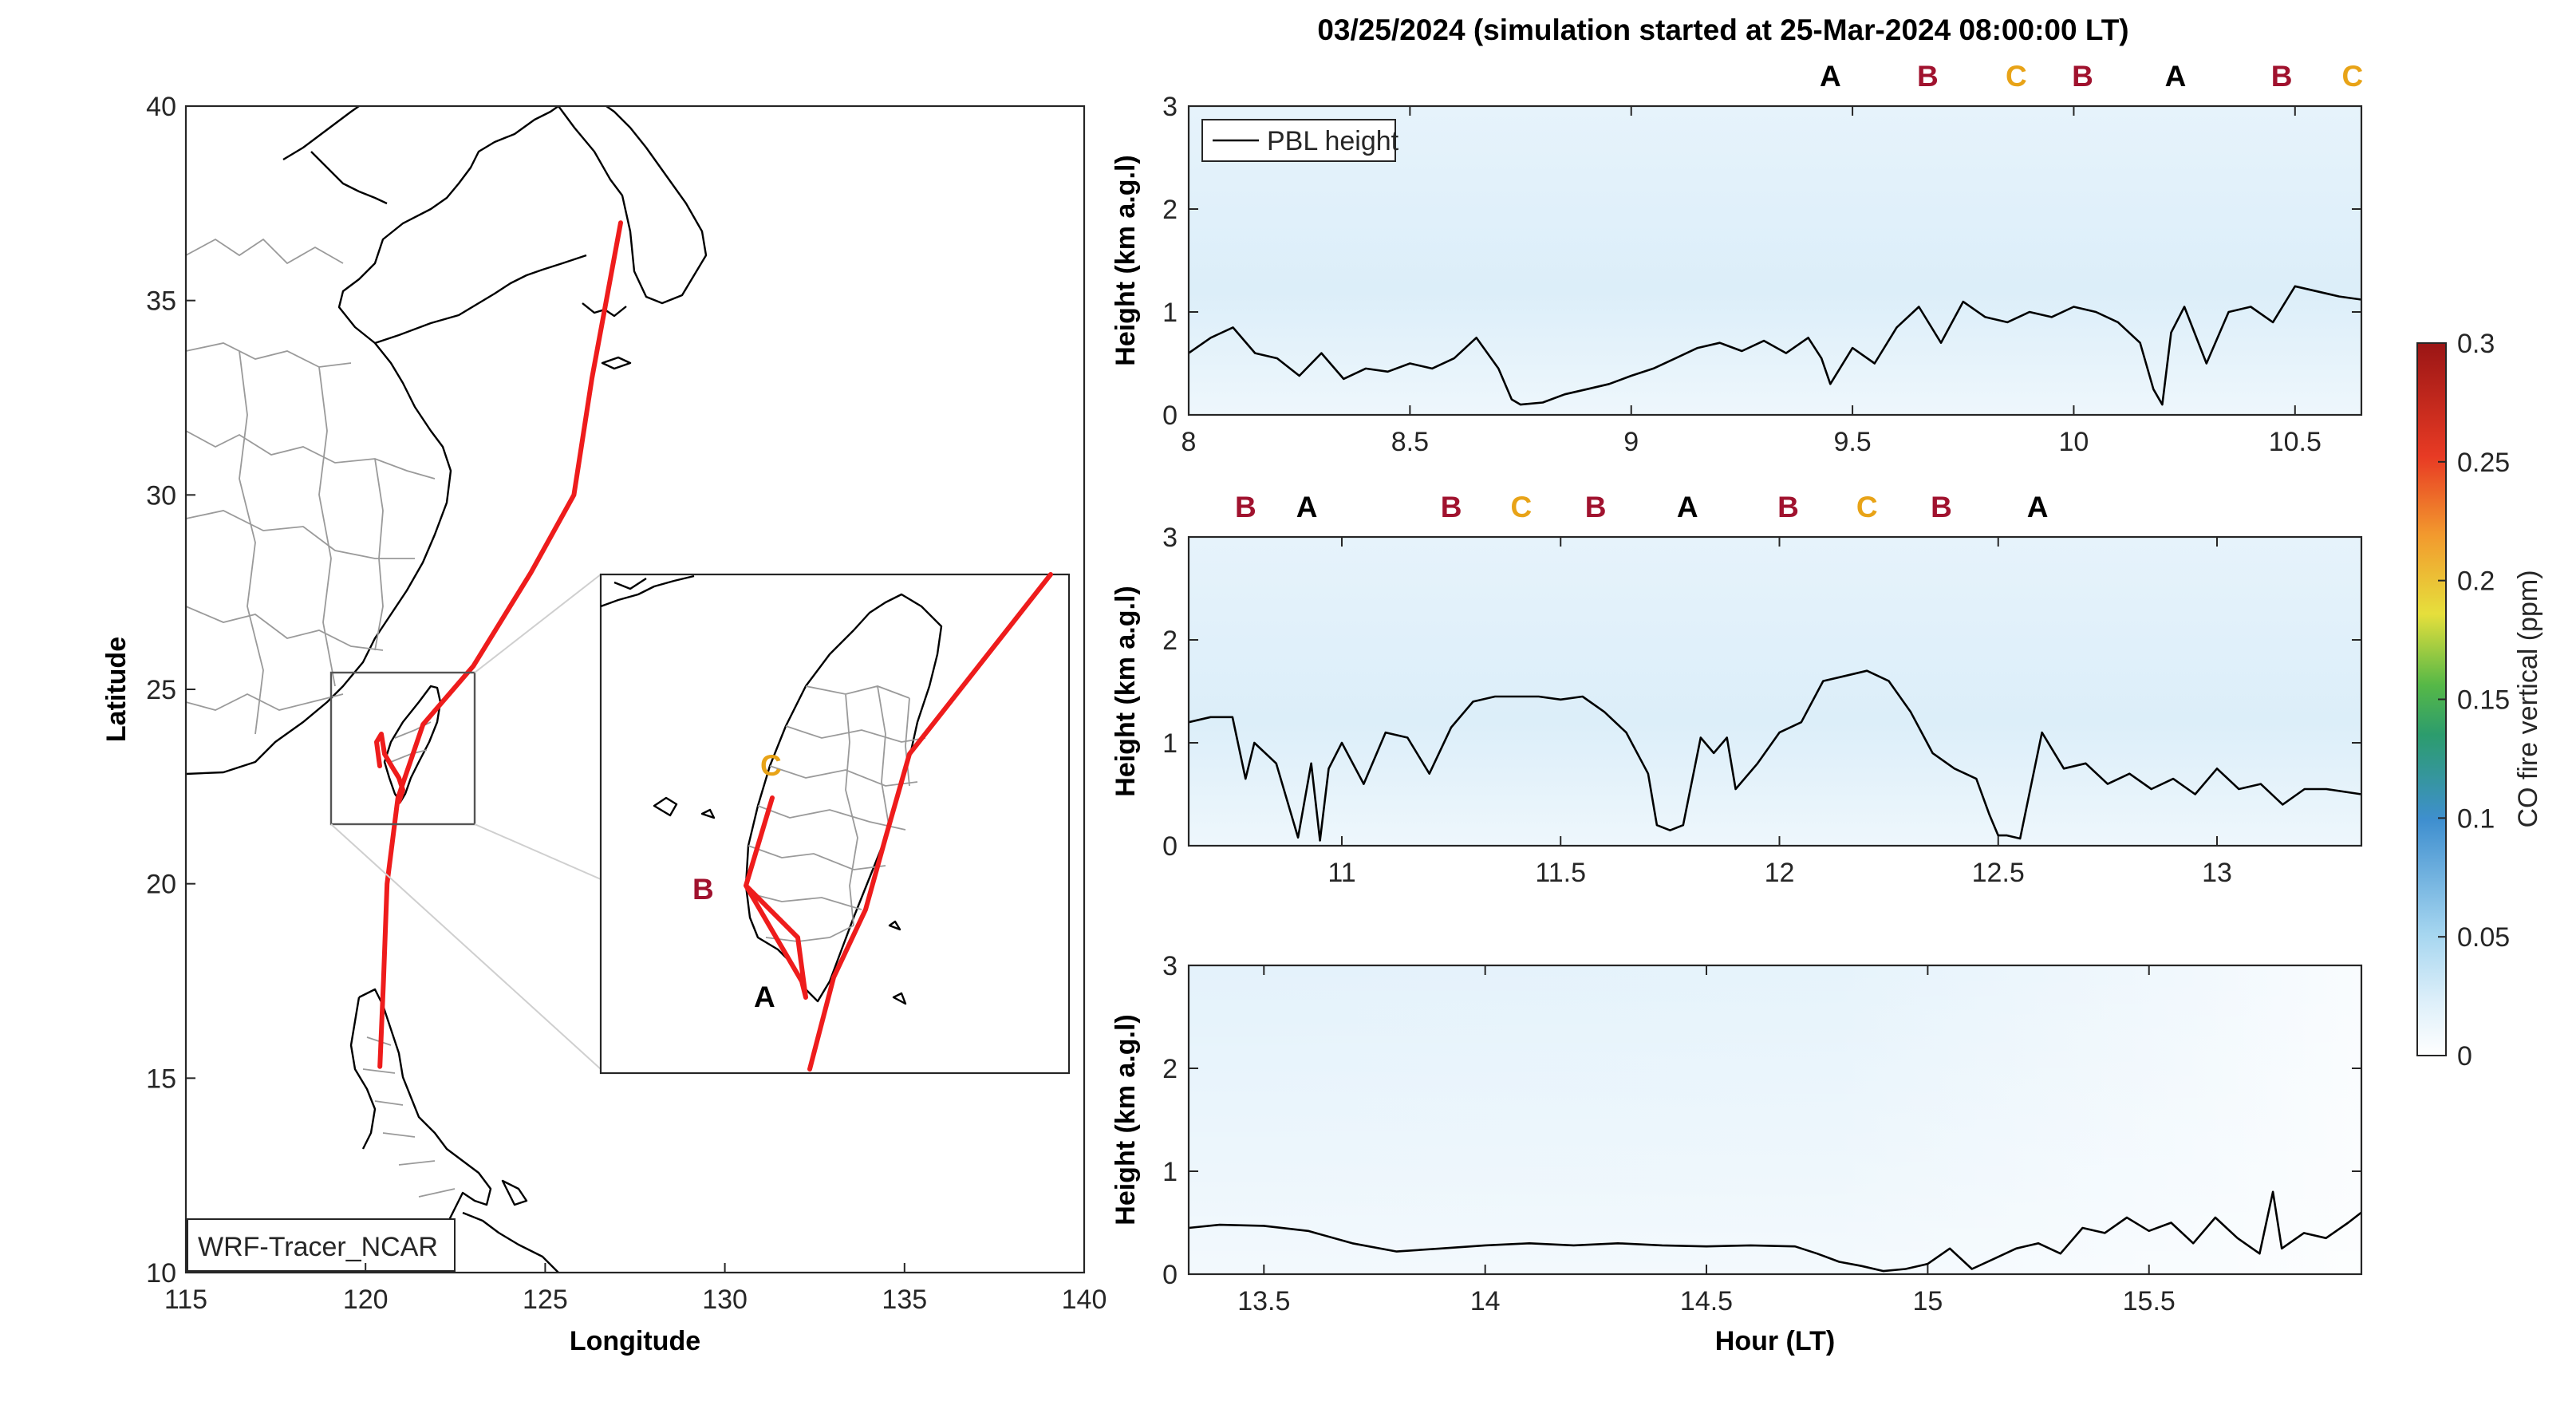 The width and height of the screenshot is (2576, 1413). I want to click on map-xtick-label: 115, so click(185, 1300).